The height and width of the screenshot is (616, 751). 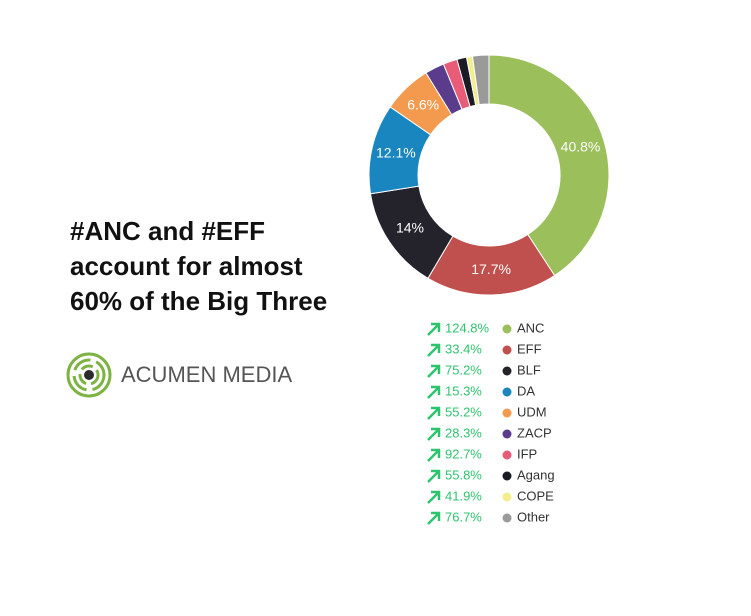 I want to click on growth-label: 124.8%, so click(x=467, y=327).